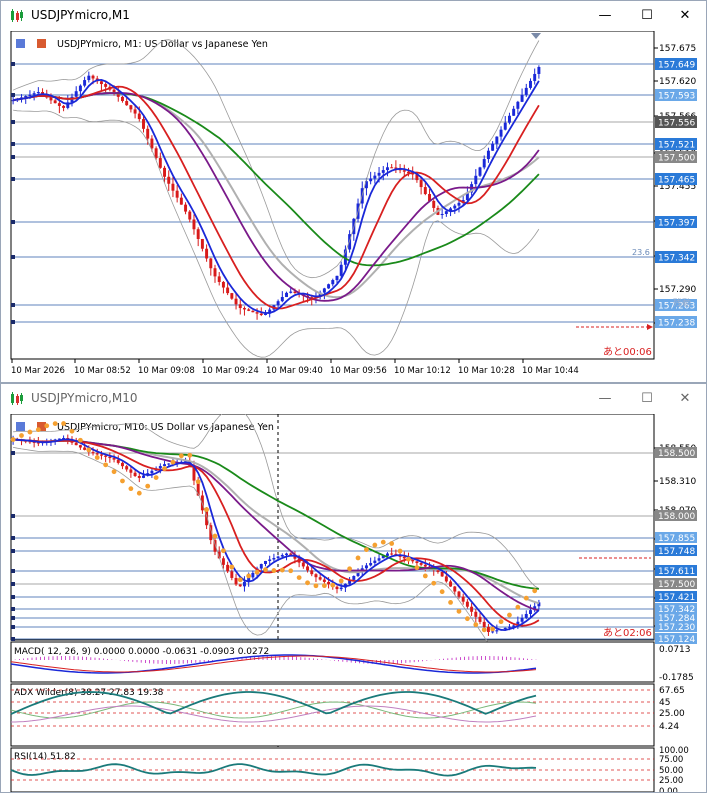 Image resolution: width=707 pixels, height=793 pixels. I want to click on price-label: 157.455, so click(677, 187).